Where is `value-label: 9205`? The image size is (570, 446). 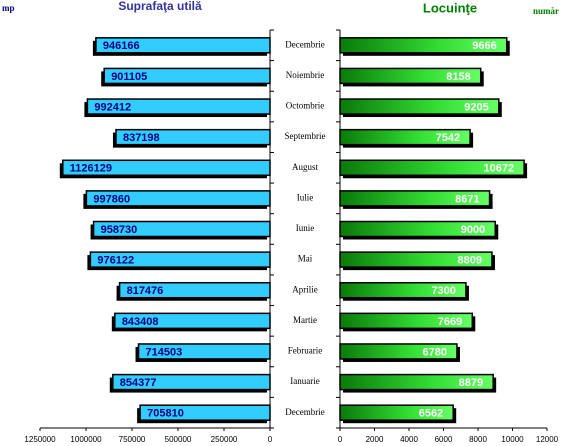 value-label: 9205 is located at coordinates (476, 107).